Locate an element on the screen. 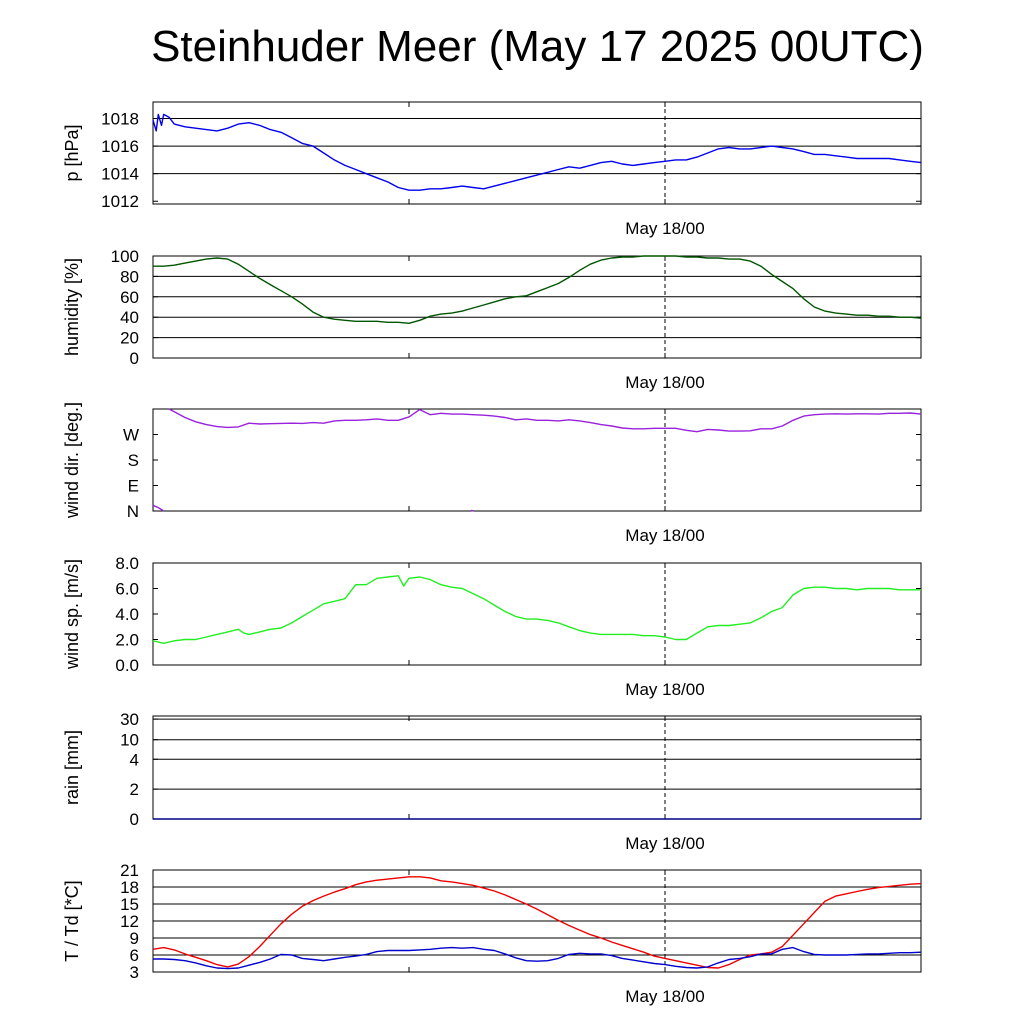  panel-5: 0 2 410 30 May 18/00 rain [mm] is located at coordinates (492, 781).